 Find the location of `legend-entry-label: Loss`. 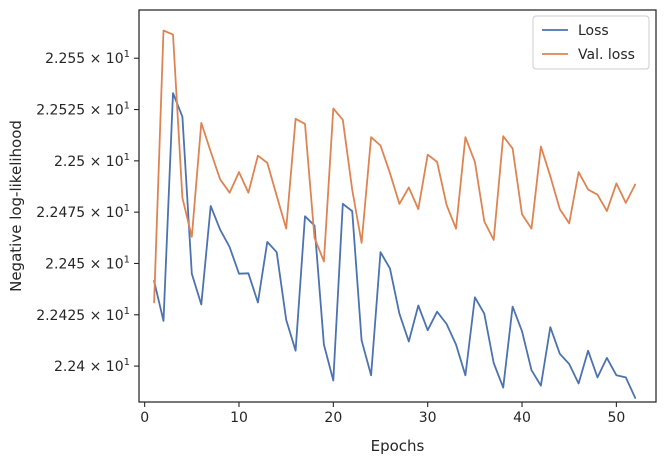

legend-entry-label: Loss is located at coordinates (593, 31).